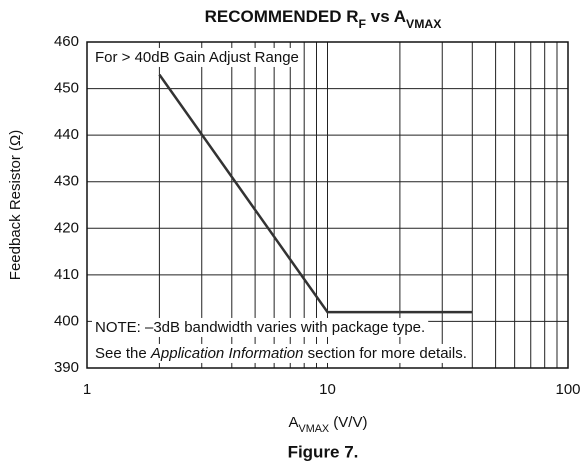 The image size is (587, 468). I want to click on x-tick-label: 1, so click(87, 389).